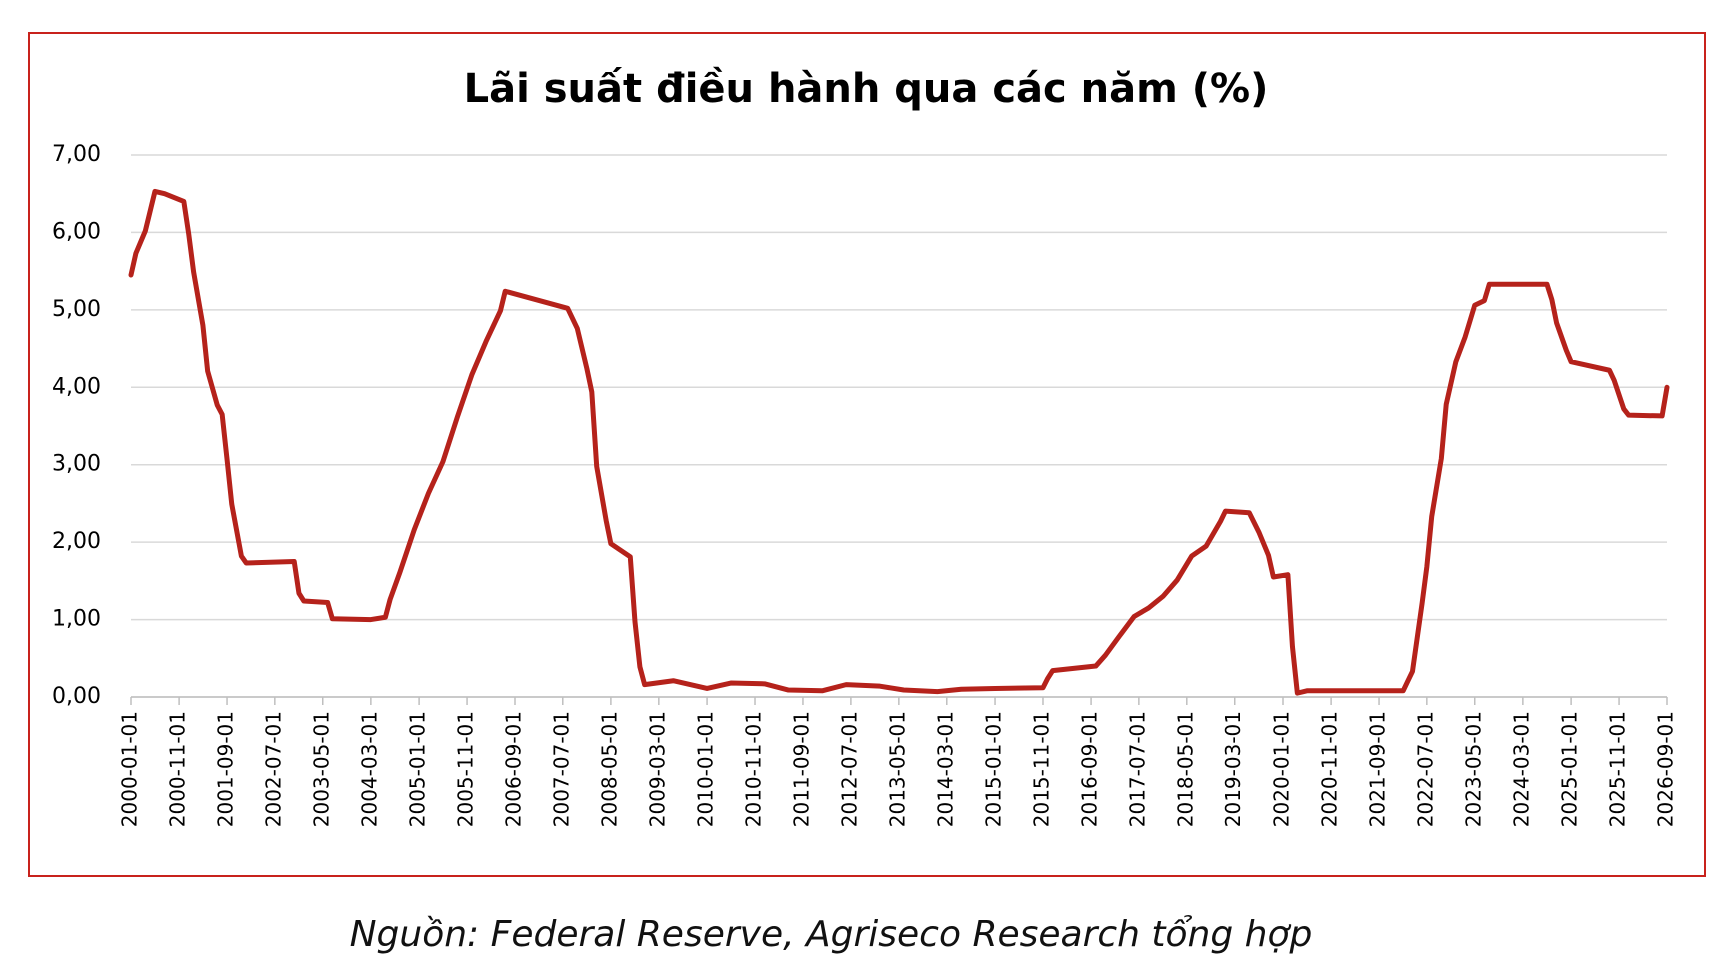 Image resolution: width=1712 pixels, height=978 pixels. I want to click on x-tick-label: 2002-07-01, so click(273, 769).